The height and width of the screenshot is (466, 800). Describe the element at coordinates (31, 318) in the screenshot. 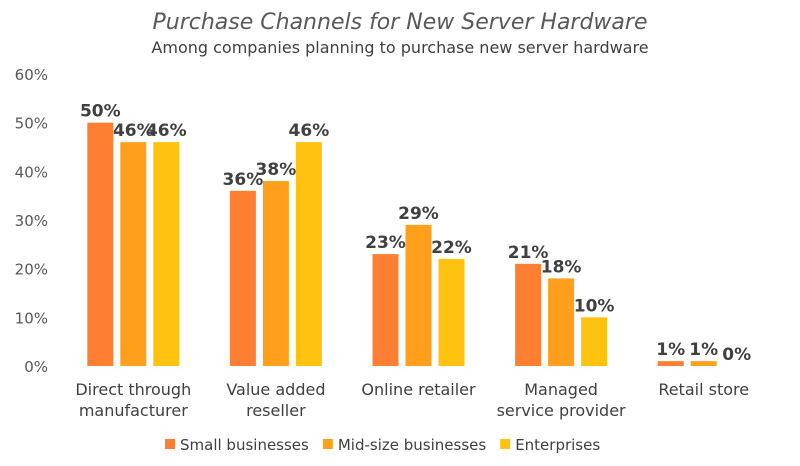

I see `y-tick-label: 10%` at that location.